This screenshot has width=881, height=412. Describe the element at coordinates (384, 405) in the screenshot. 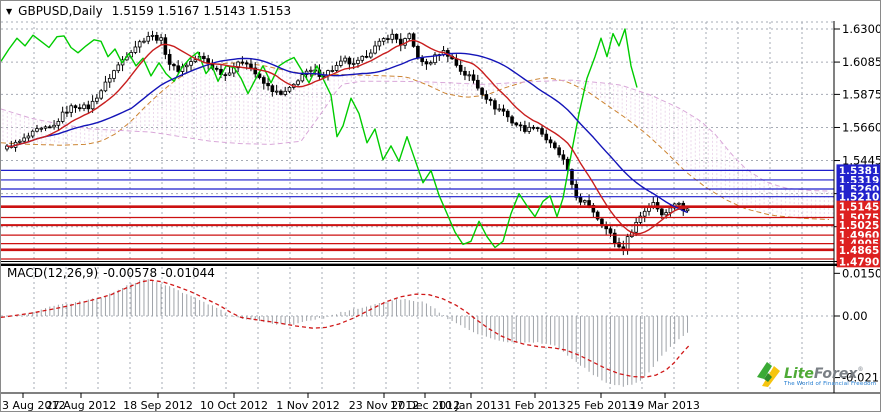

I see `date-tick-label: 23 Nov 2012` at that location.